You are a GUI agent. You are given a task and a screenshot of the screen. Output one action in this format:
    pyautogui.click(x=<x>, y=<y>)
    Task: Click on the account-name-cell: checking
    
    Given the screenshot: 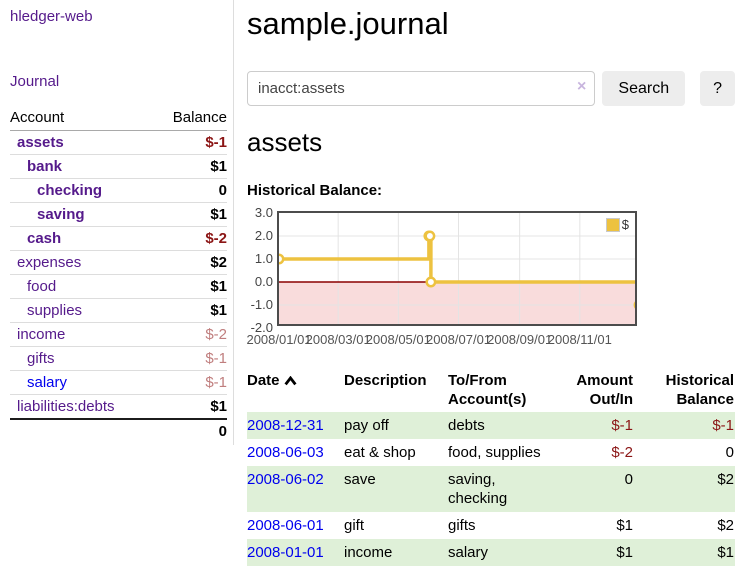 What is the action you would take?
    pyautogui.click(x=81, y=190)
    